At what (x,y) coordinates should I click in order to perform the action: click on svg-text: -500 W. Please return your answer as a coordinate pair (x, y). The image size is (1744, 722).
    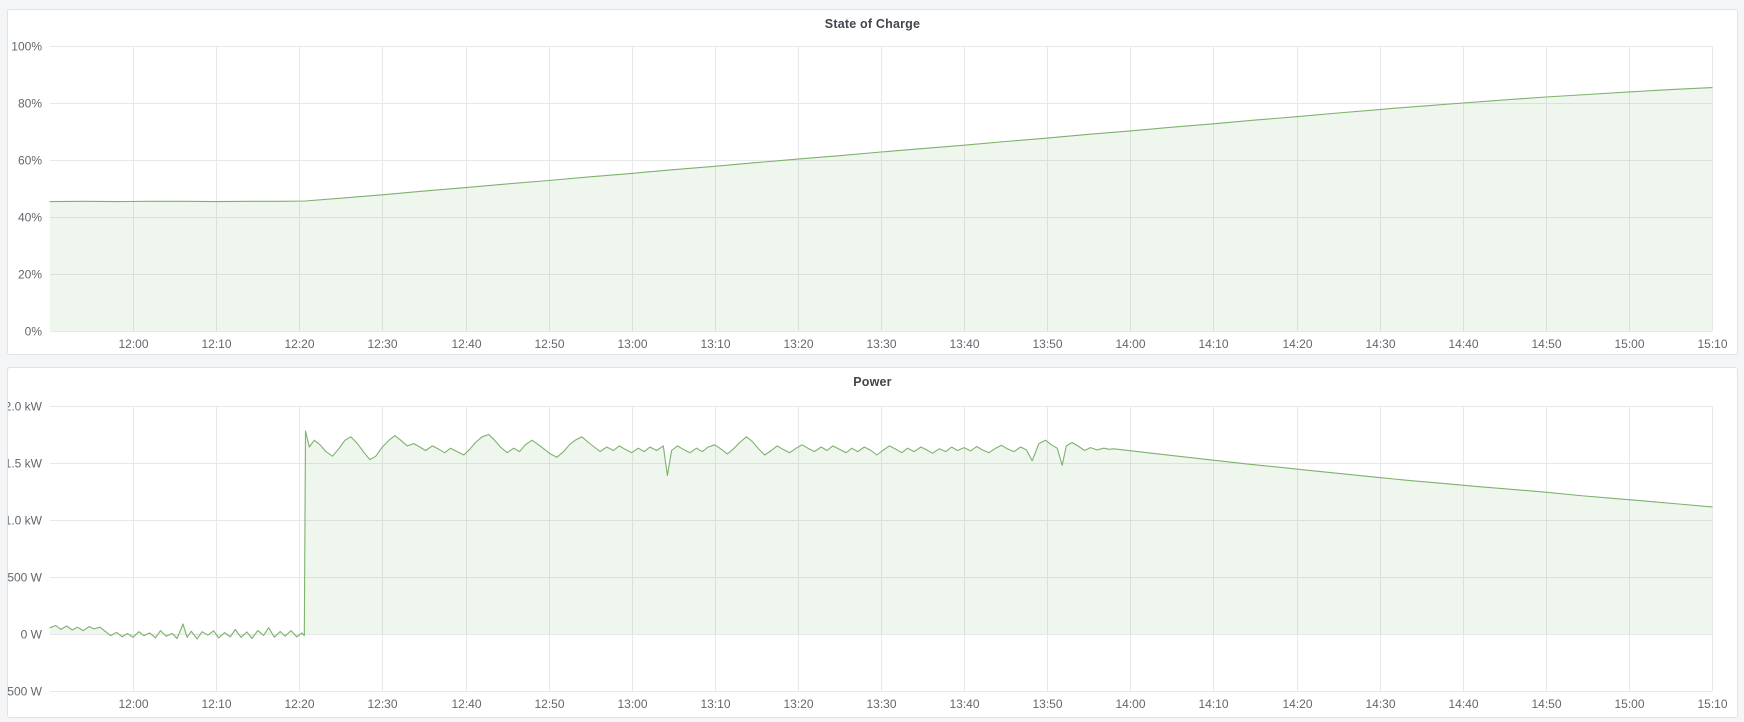
    Looking at the image, I should click on (25, 692).